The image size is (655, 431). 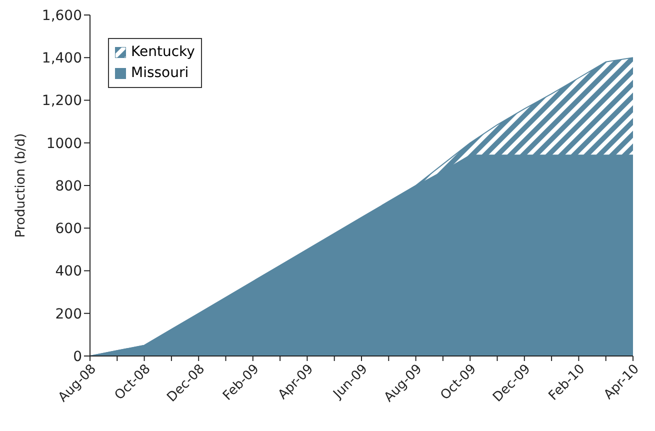 What do you see at coordinates (21, 185) in the screenshot?
I see `y-axis-title: Production (b/d)` at bounding box center [21, 185].